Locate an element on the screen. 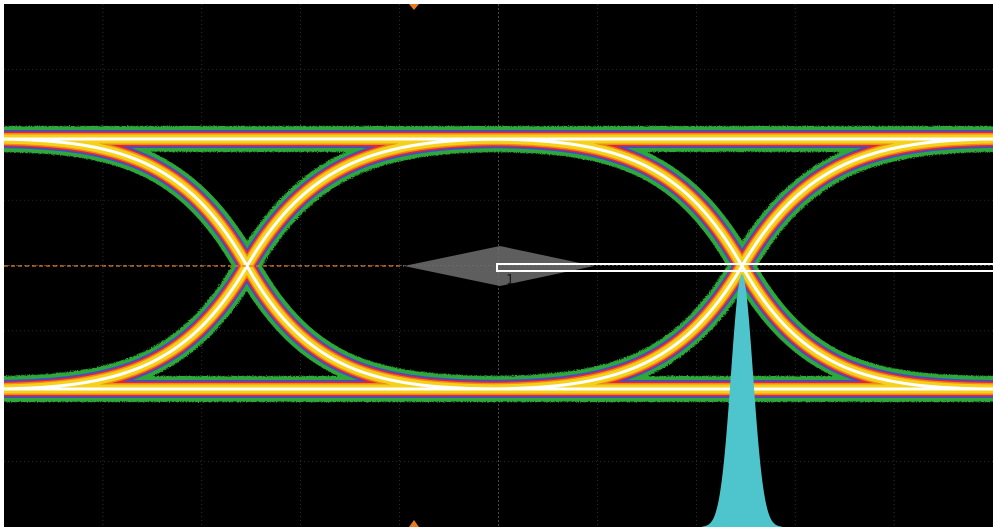 This screenshot has width=993, height=531. trigger-position-top-icon is located at coordinates (414, 7).